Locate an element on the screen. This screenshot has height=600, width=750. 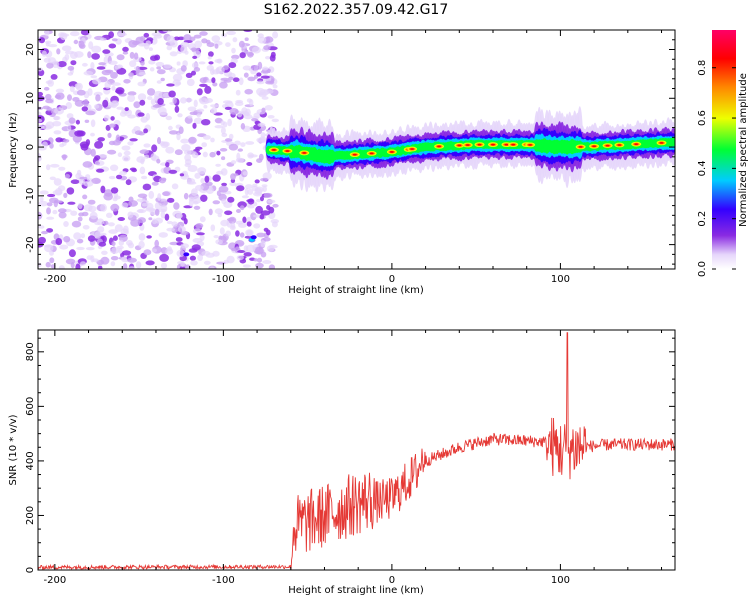
snr-y-axis-label: SNR (10 * v/v) is located at coordinates (13, 449).